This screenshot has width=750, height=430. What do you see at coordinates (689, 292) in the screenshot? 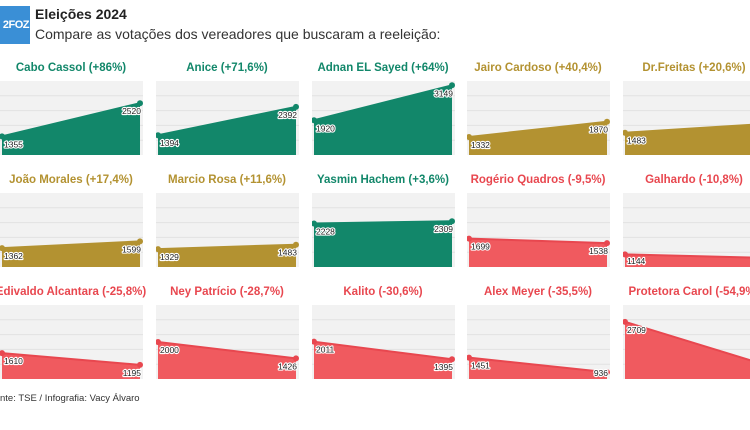
I see `panel-title: Protetora Carol (-54,9%)` at bounding box center [689, 292].